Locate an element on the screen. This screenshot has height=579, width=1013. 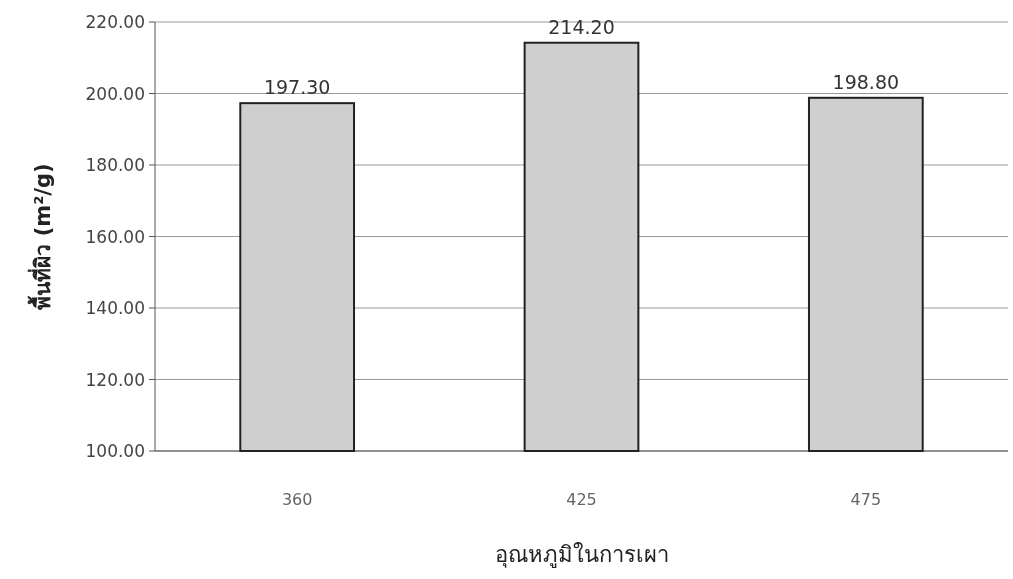
data-label: 197.30 is located at coordinates (297, 87).